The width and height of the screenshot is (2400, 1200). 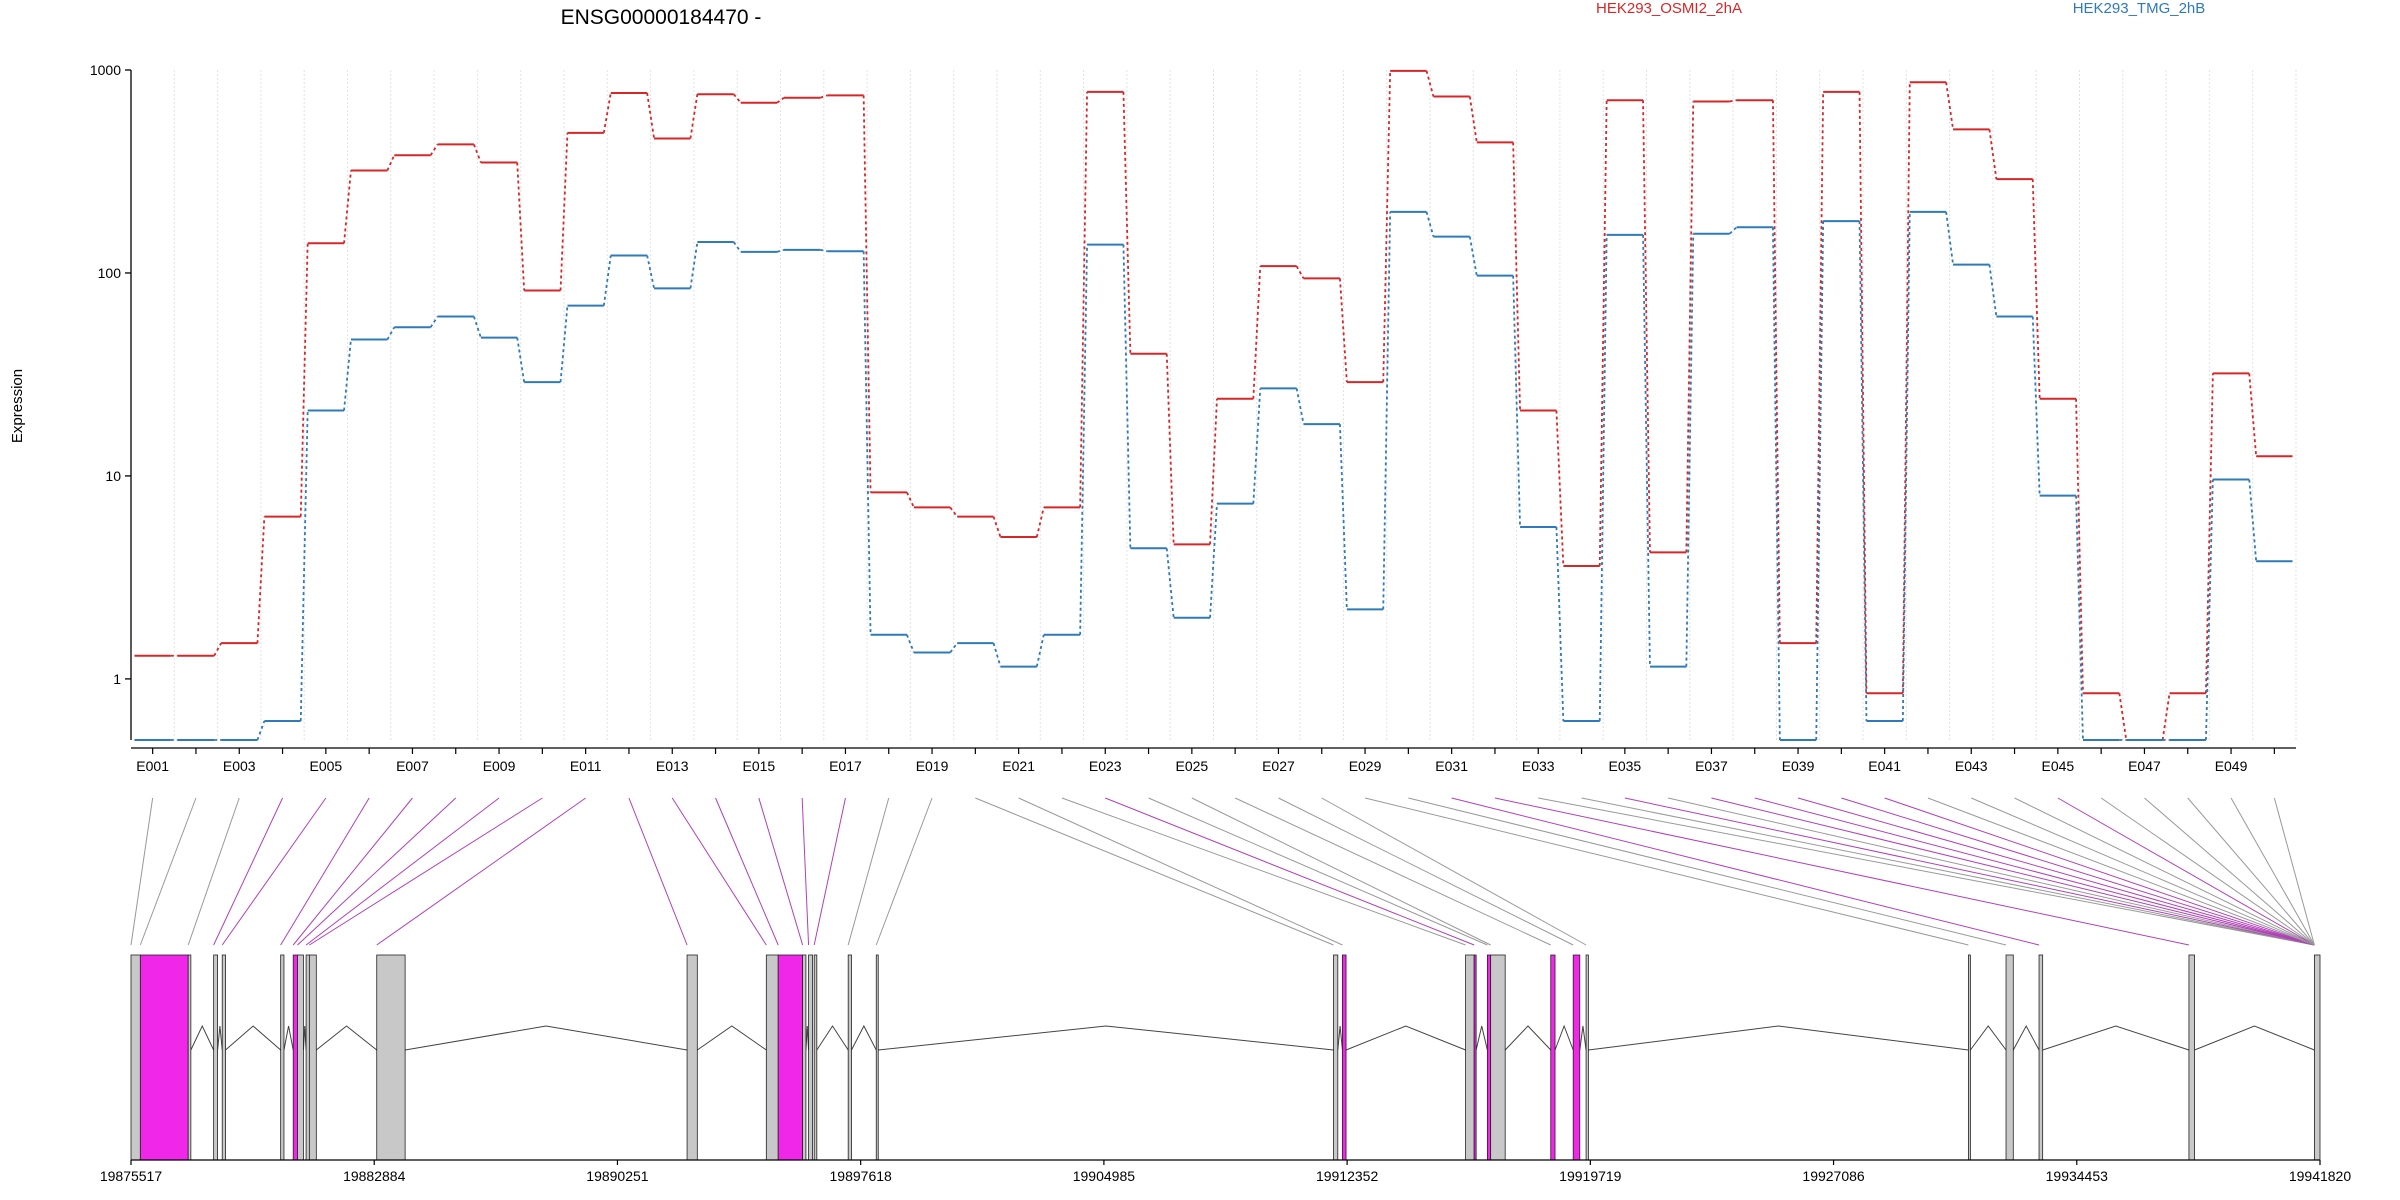 What do you see at coordinates (131, 1176) in the screenshot?
I see `genome-tick-label: 19875517` at bounding box center [131, 1176].